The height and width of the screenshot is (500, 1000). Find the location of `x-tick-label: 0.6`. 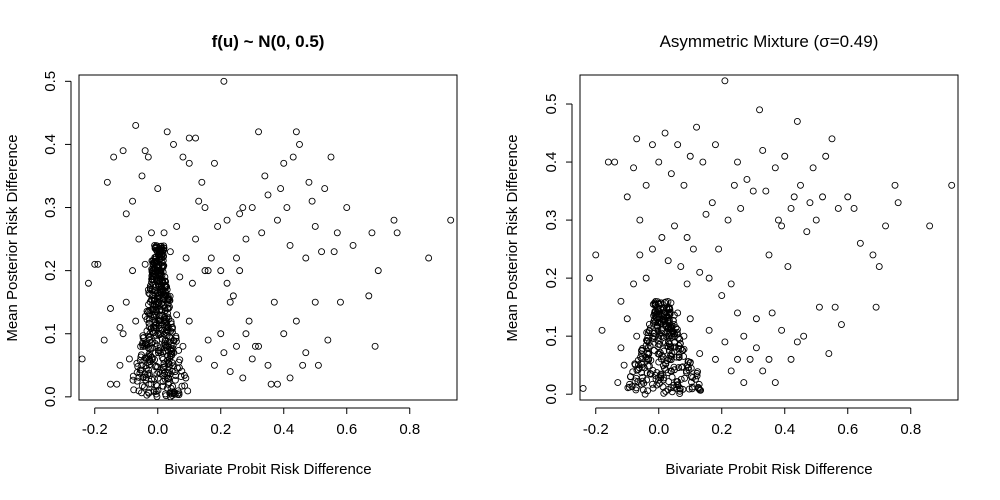

x-tick-label: 0.6 is located at coordinates (346, 429).